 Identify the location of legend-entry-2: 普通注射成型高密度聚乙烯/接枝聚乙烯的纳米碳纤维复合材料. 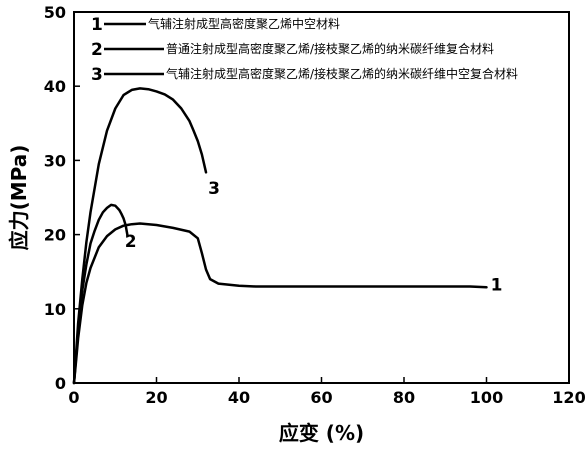
(330, 48).